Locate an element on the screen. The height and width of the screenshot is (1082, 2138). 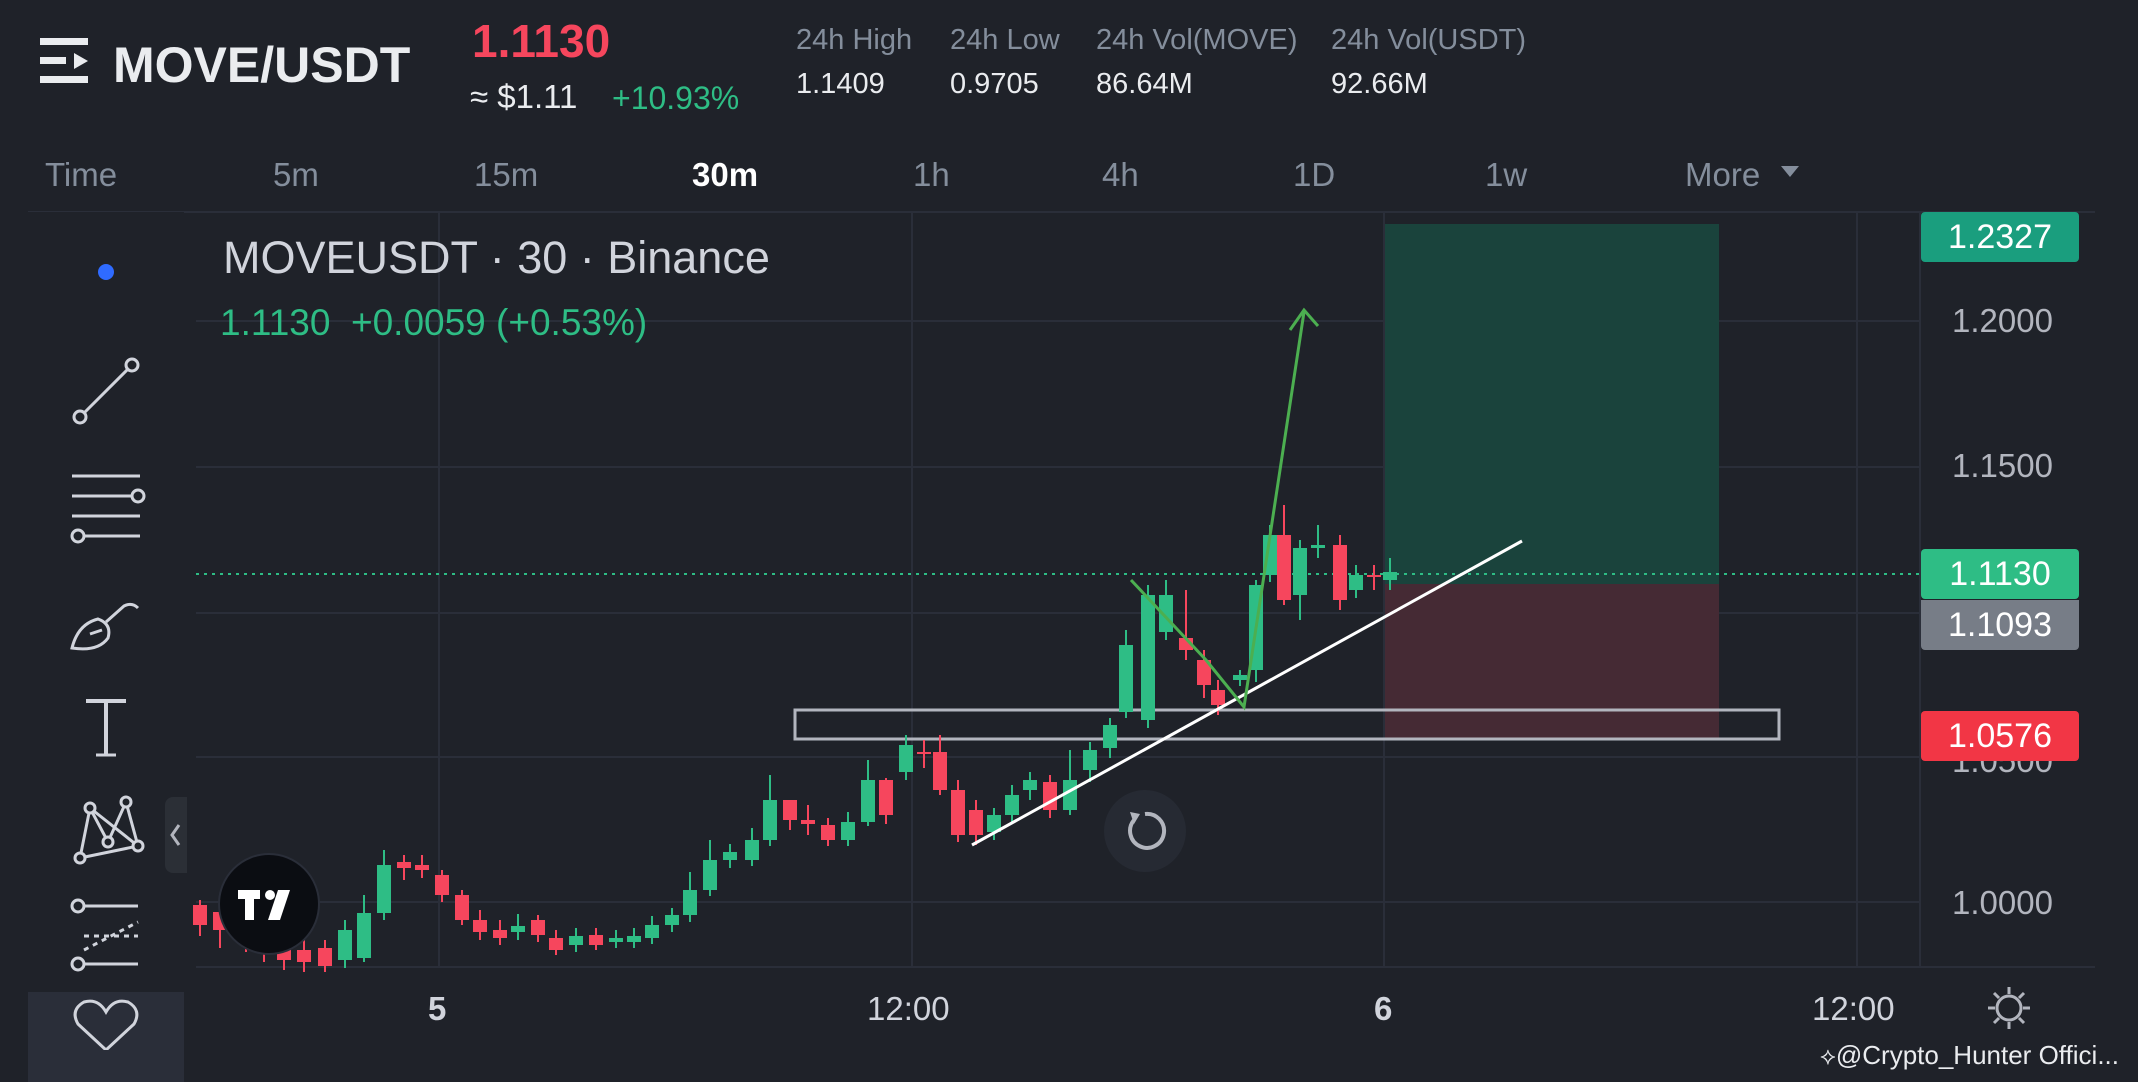
text-icon is located at coordinates (106, 722).